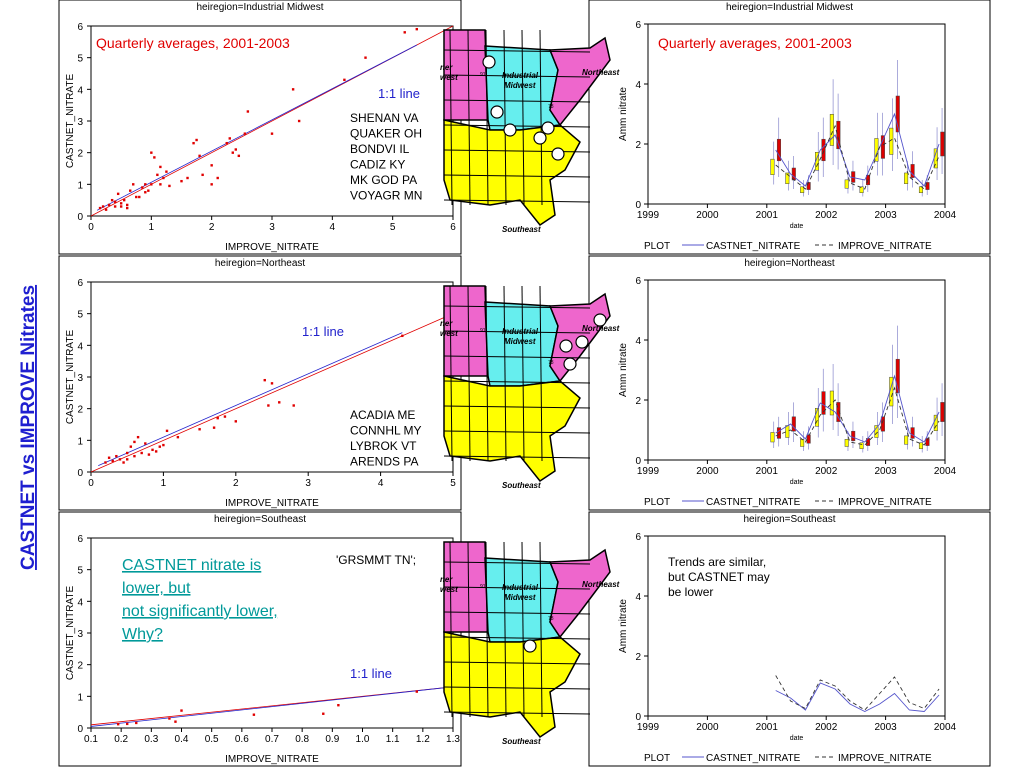 This screenshot has width=1024, height=768. What do you see at coordinates (789, 7) in the screenshot?
I see `panel-title: heiregion=Industrial Midwest` at bounding box center [789, 7].